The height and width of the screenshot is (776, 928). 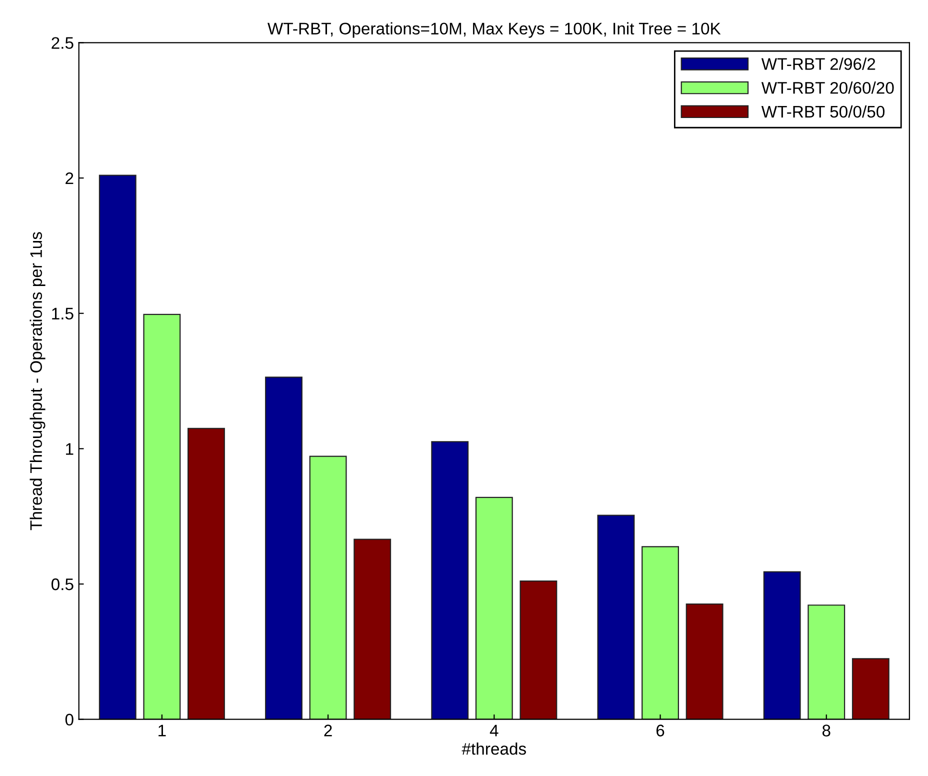 What do you see at coordinates (63, 584) in the screenshot?
I see `y-tick-label: 0.5` at bounding box center [63, 584].